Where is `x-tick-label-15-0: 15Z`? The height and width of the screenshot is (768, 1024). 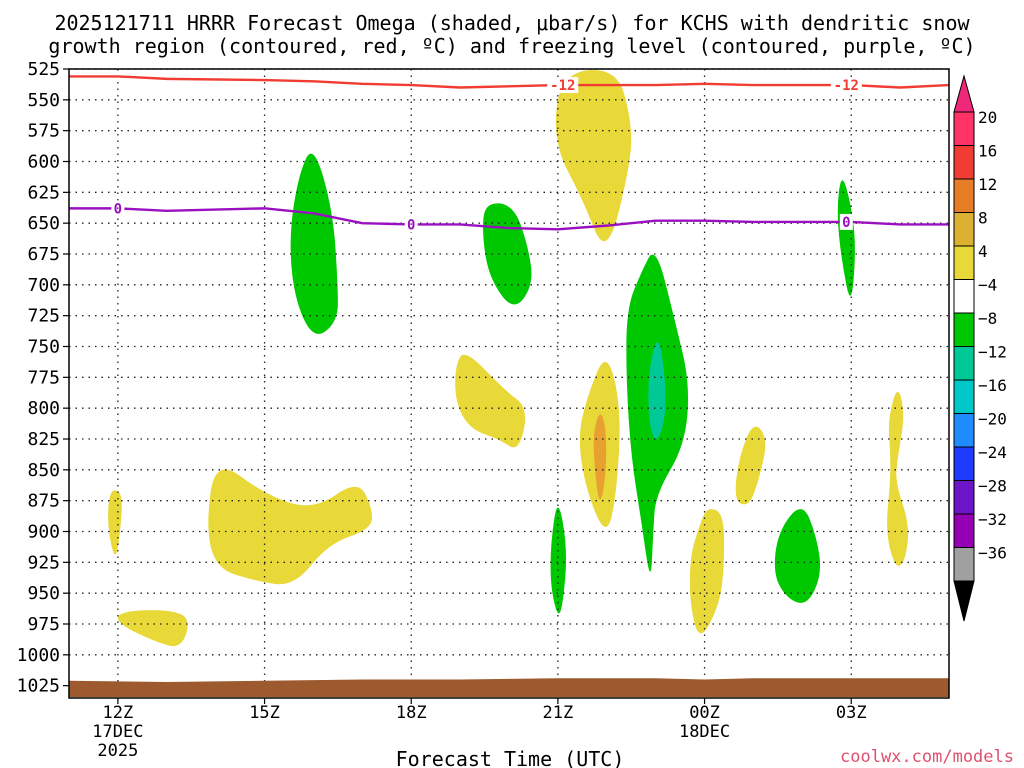
x-tick-label-15-0: 15Z is located at coordinates (264, 713).